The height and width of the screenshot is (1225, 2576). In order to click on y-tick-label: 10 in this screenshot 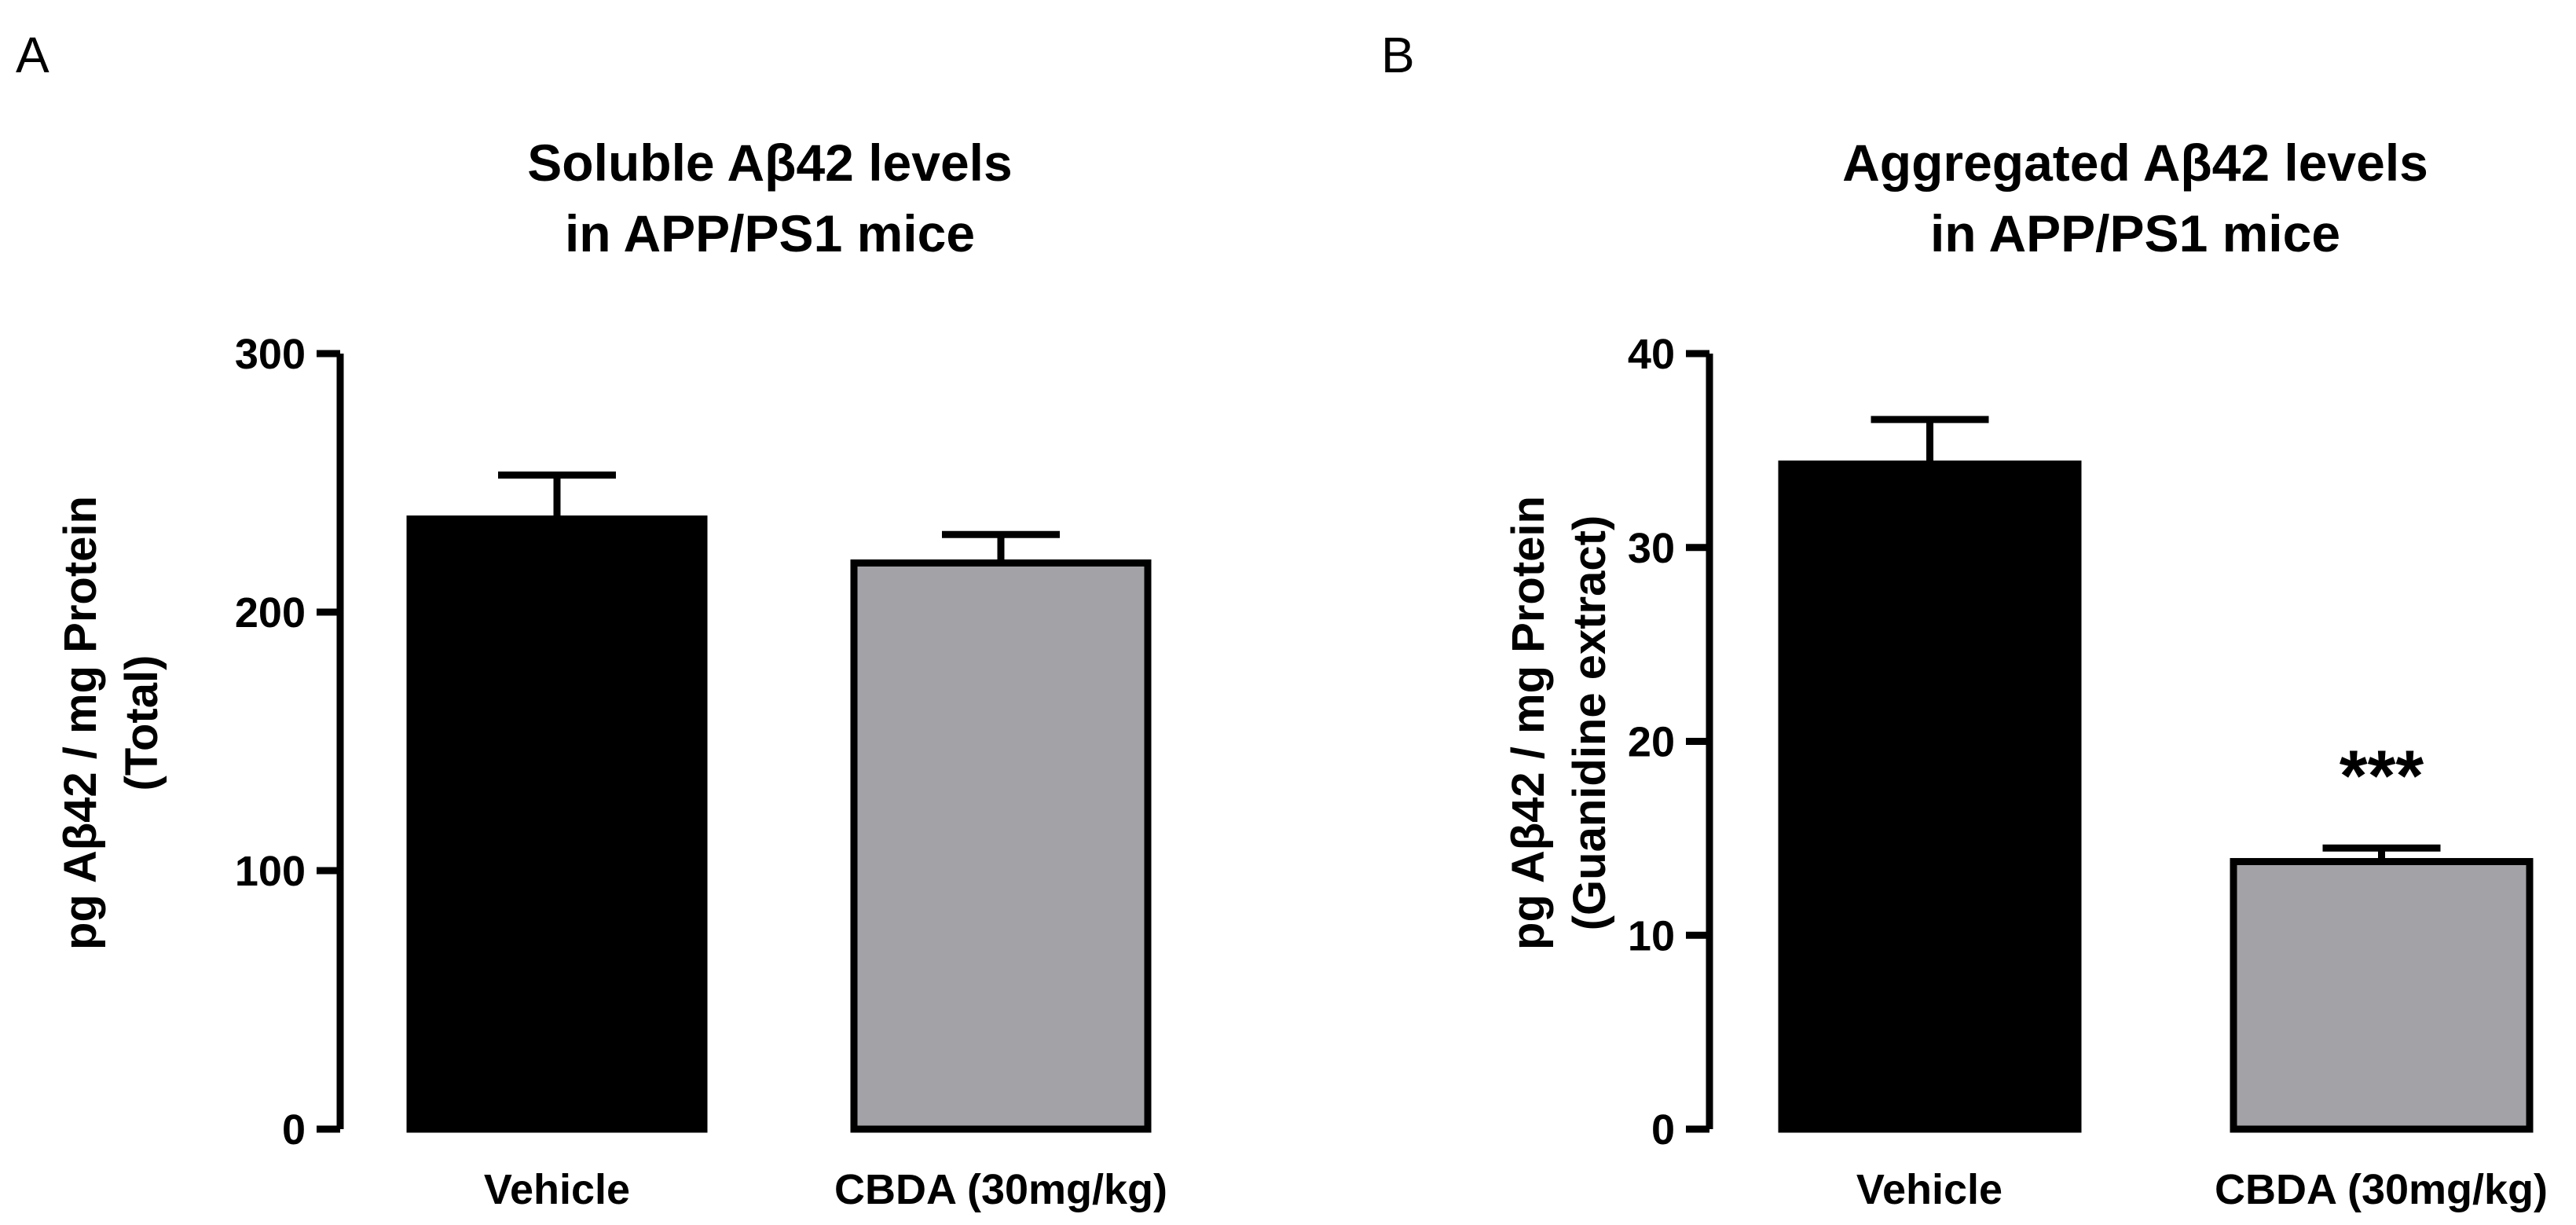, I will do `click(1651, 935)`.